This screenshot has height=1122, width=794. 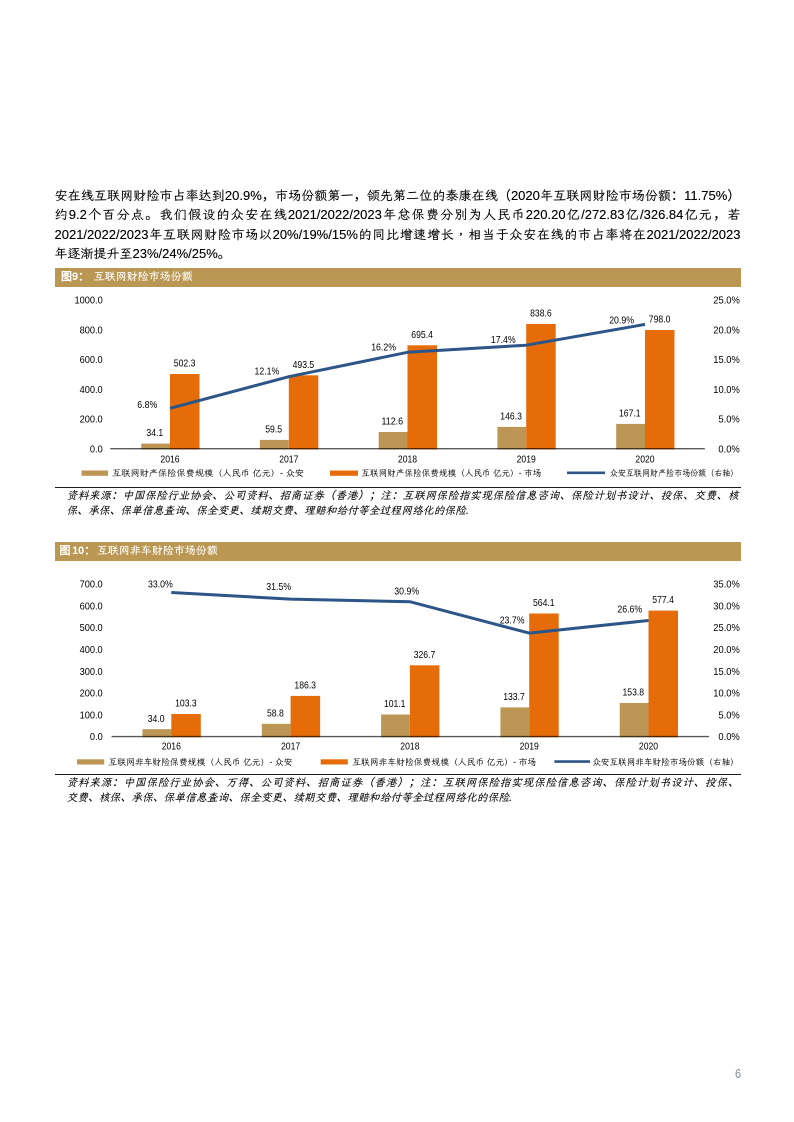 What do you see at coordinates (91, 330) in the screenshot?
I see `svg-text: 800.0` at bounding box center [91, 330].